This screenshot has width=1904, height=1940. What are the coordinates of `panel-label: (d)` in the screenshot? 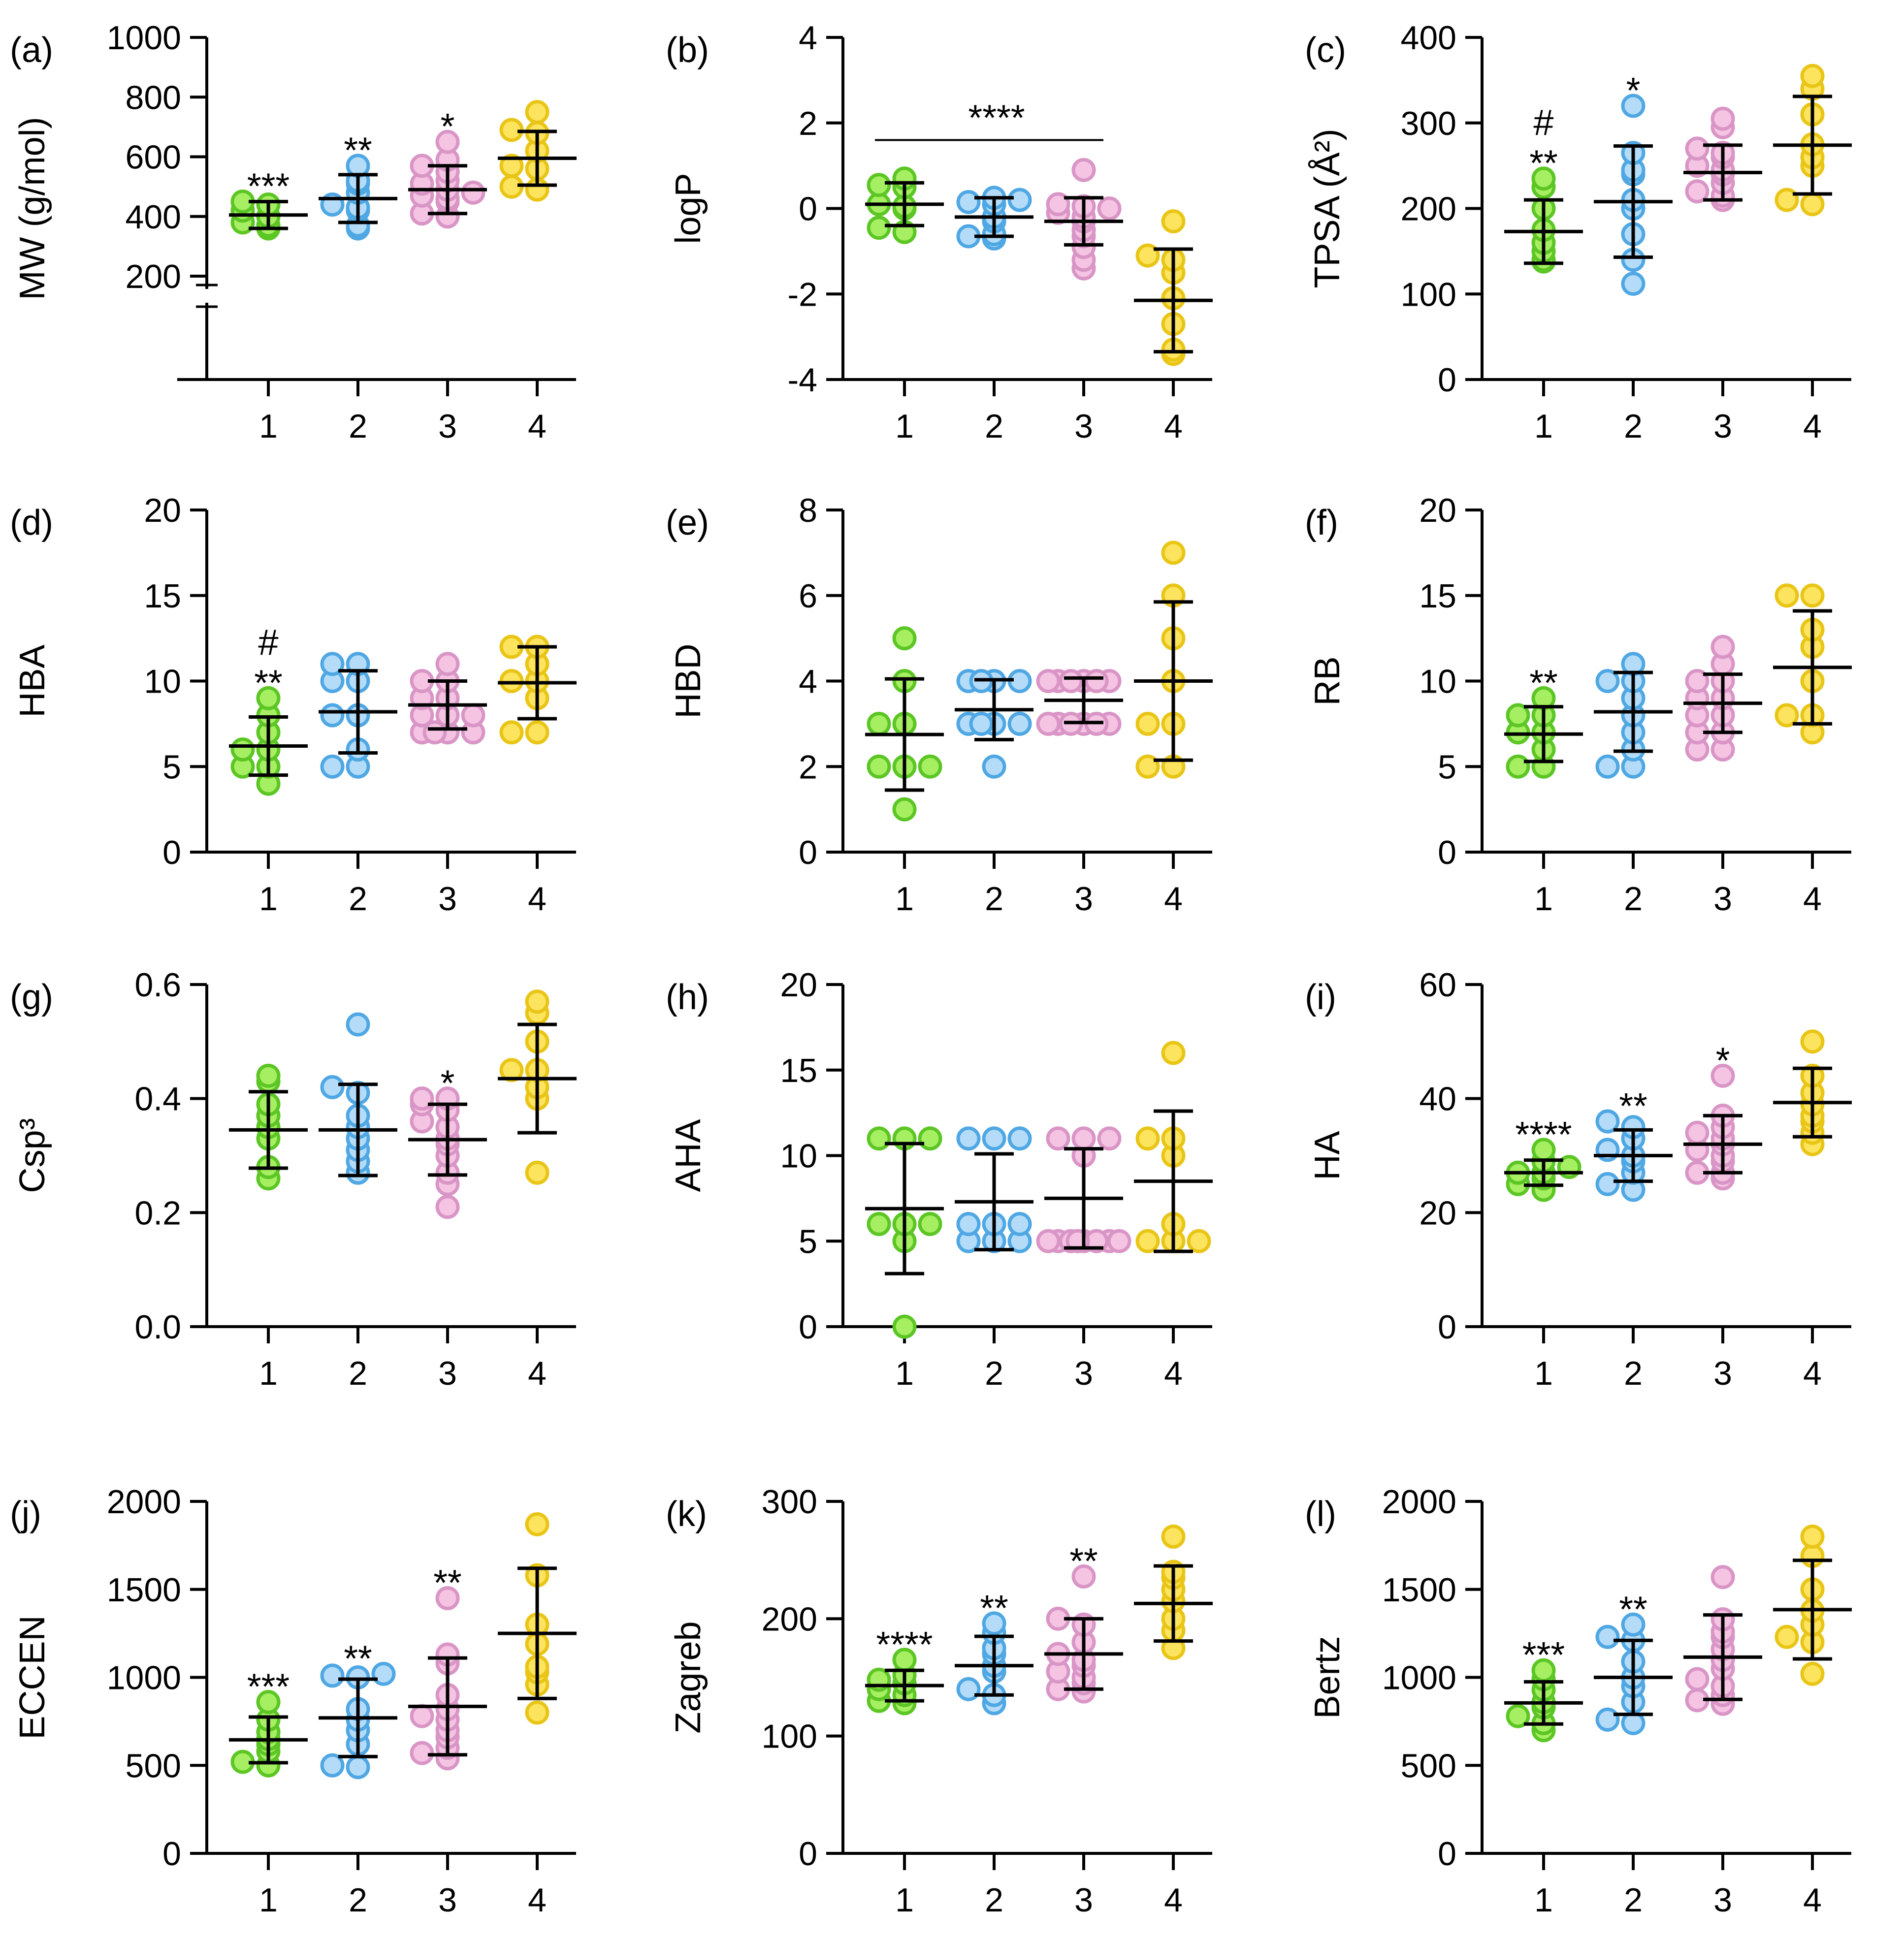 It's located at (31, 522).